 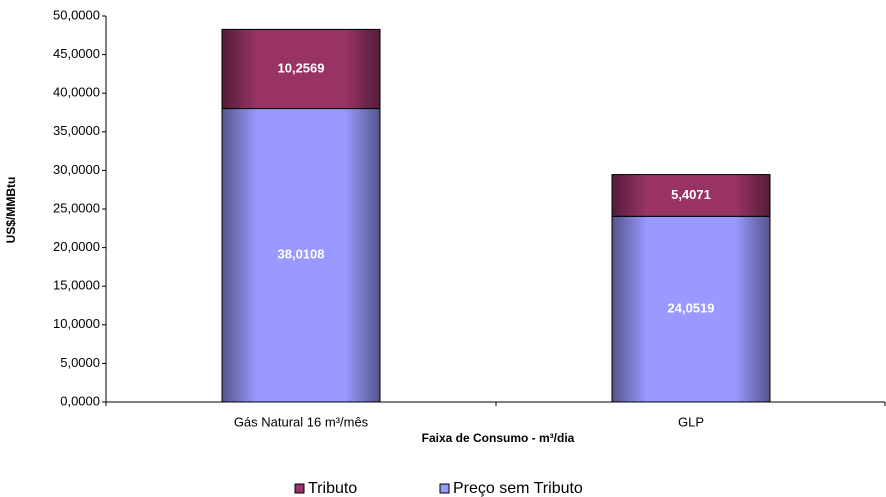 What do you see at coordinates (332, 488) in the screenshot?
I see `legend-label: Tributo` at bounding box center [332, 488].